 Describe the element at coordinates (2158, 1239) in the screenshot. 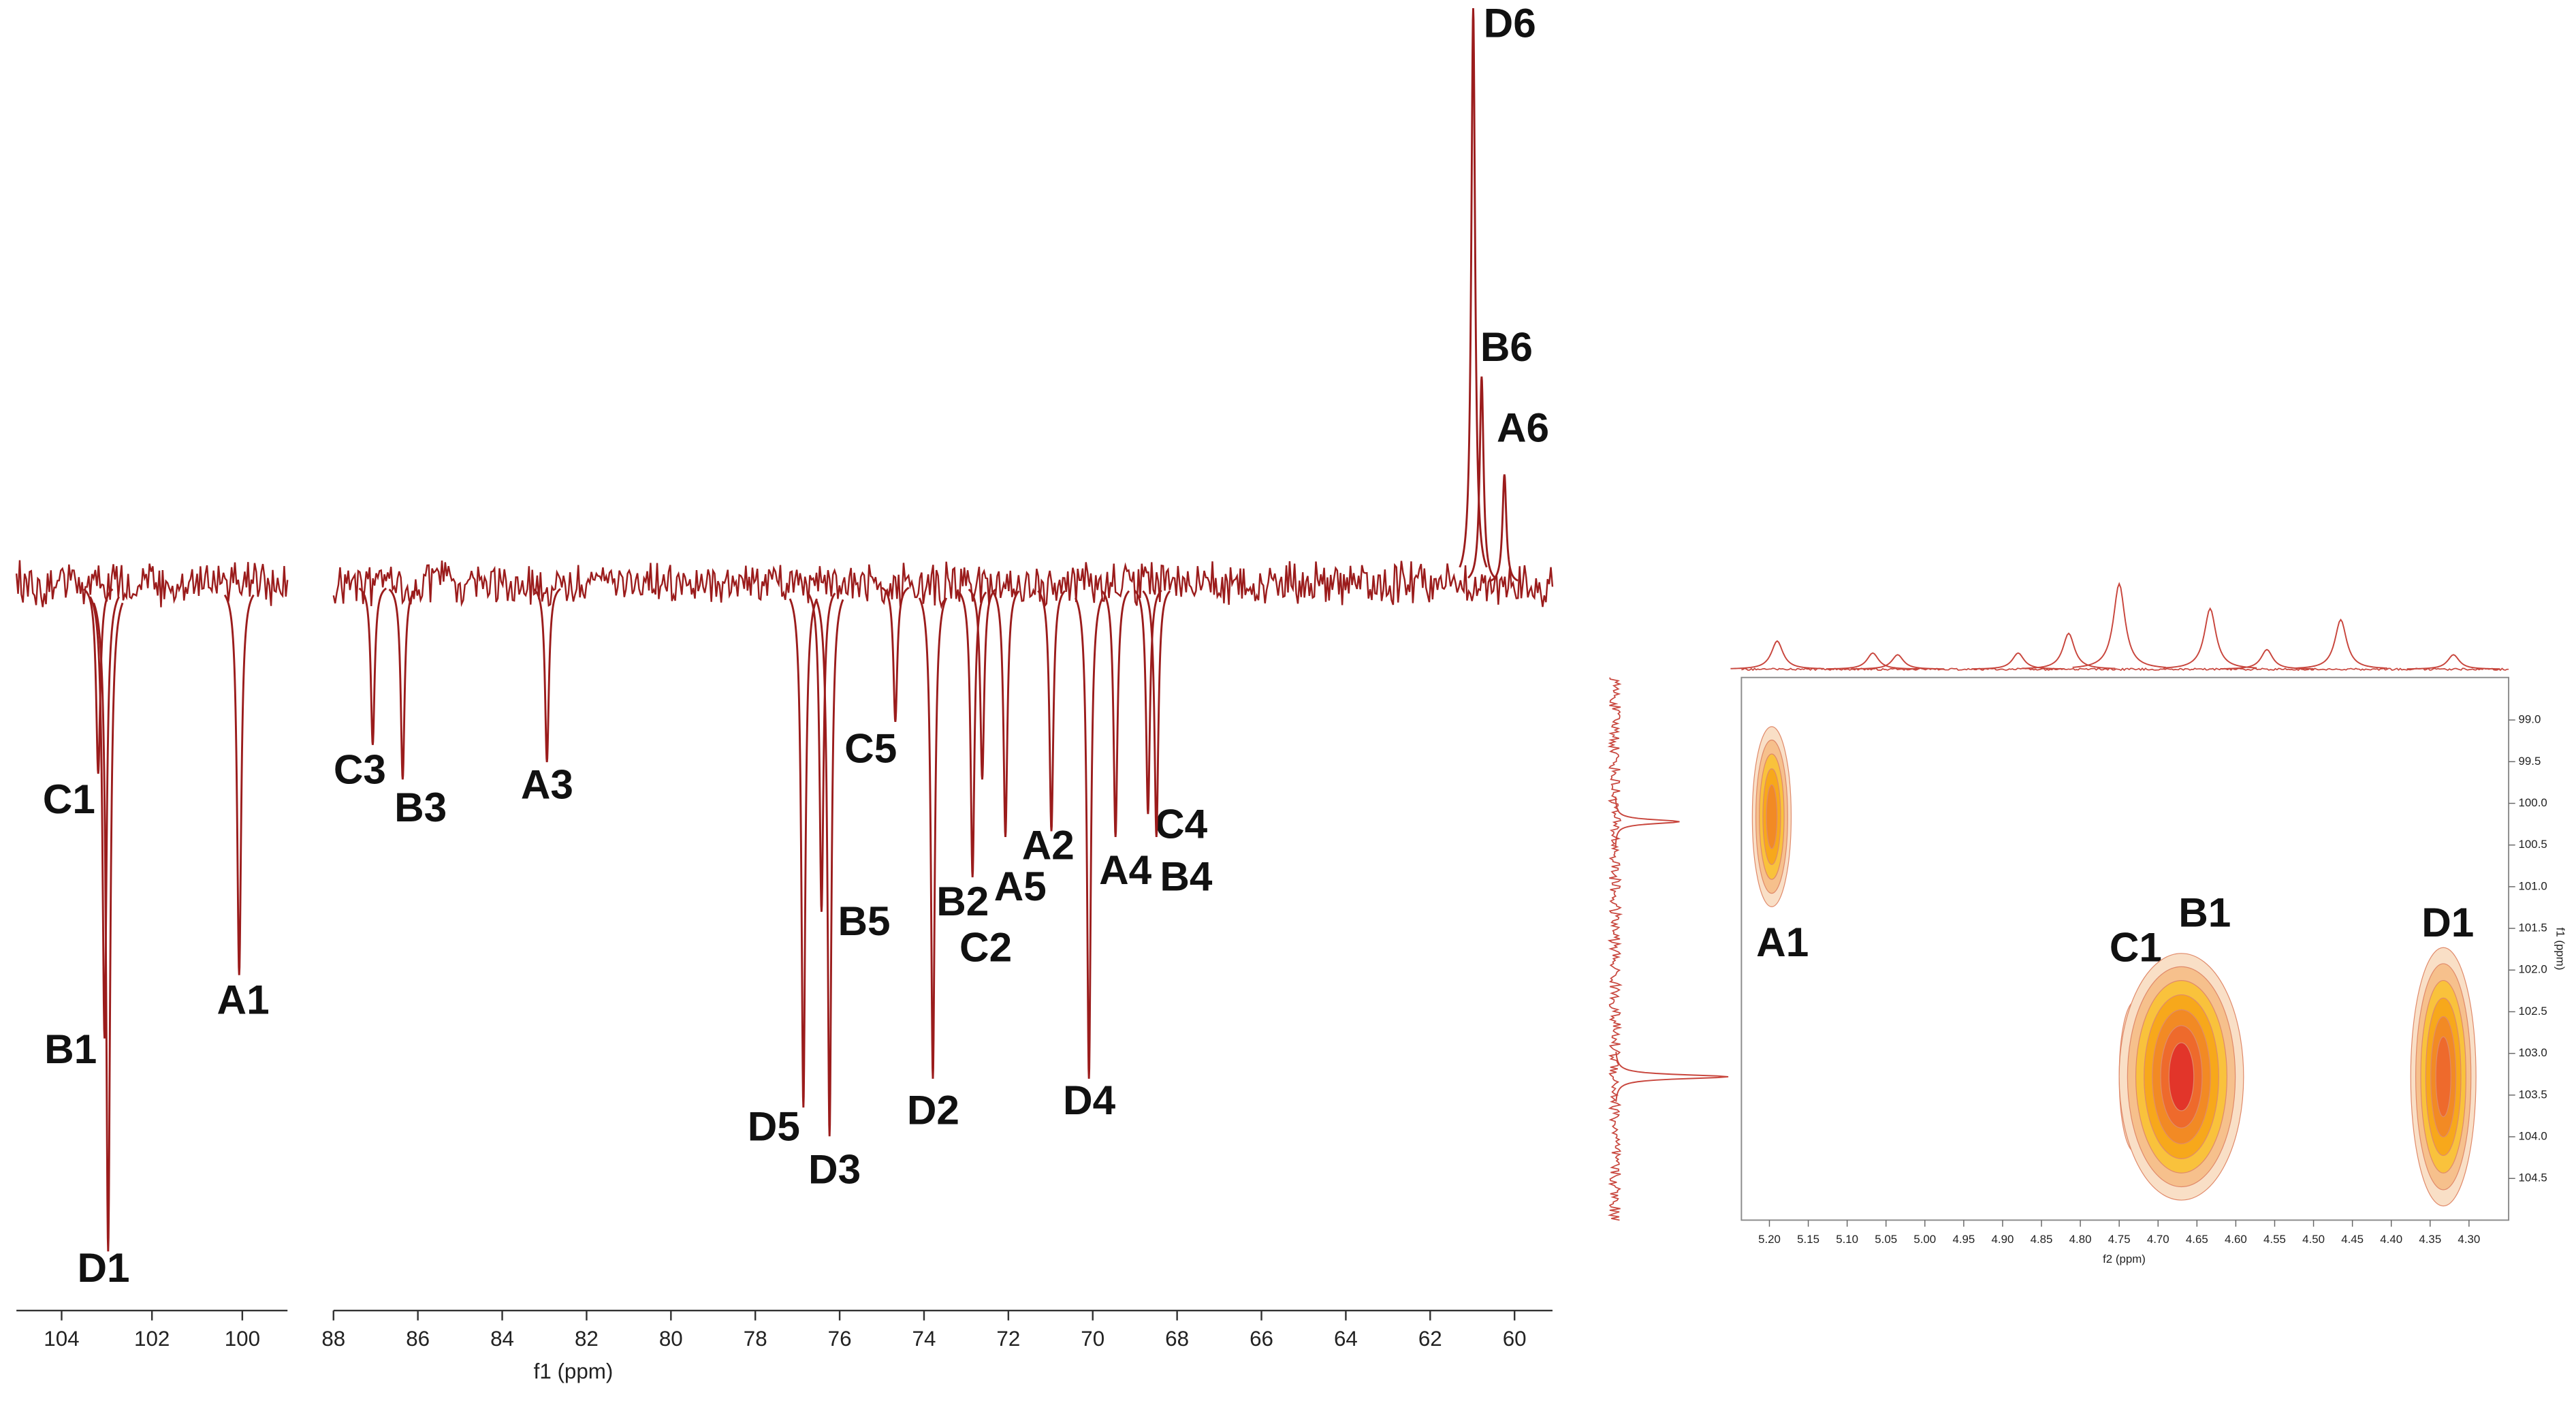

I see `x-tick-label: 4.70` at that location.